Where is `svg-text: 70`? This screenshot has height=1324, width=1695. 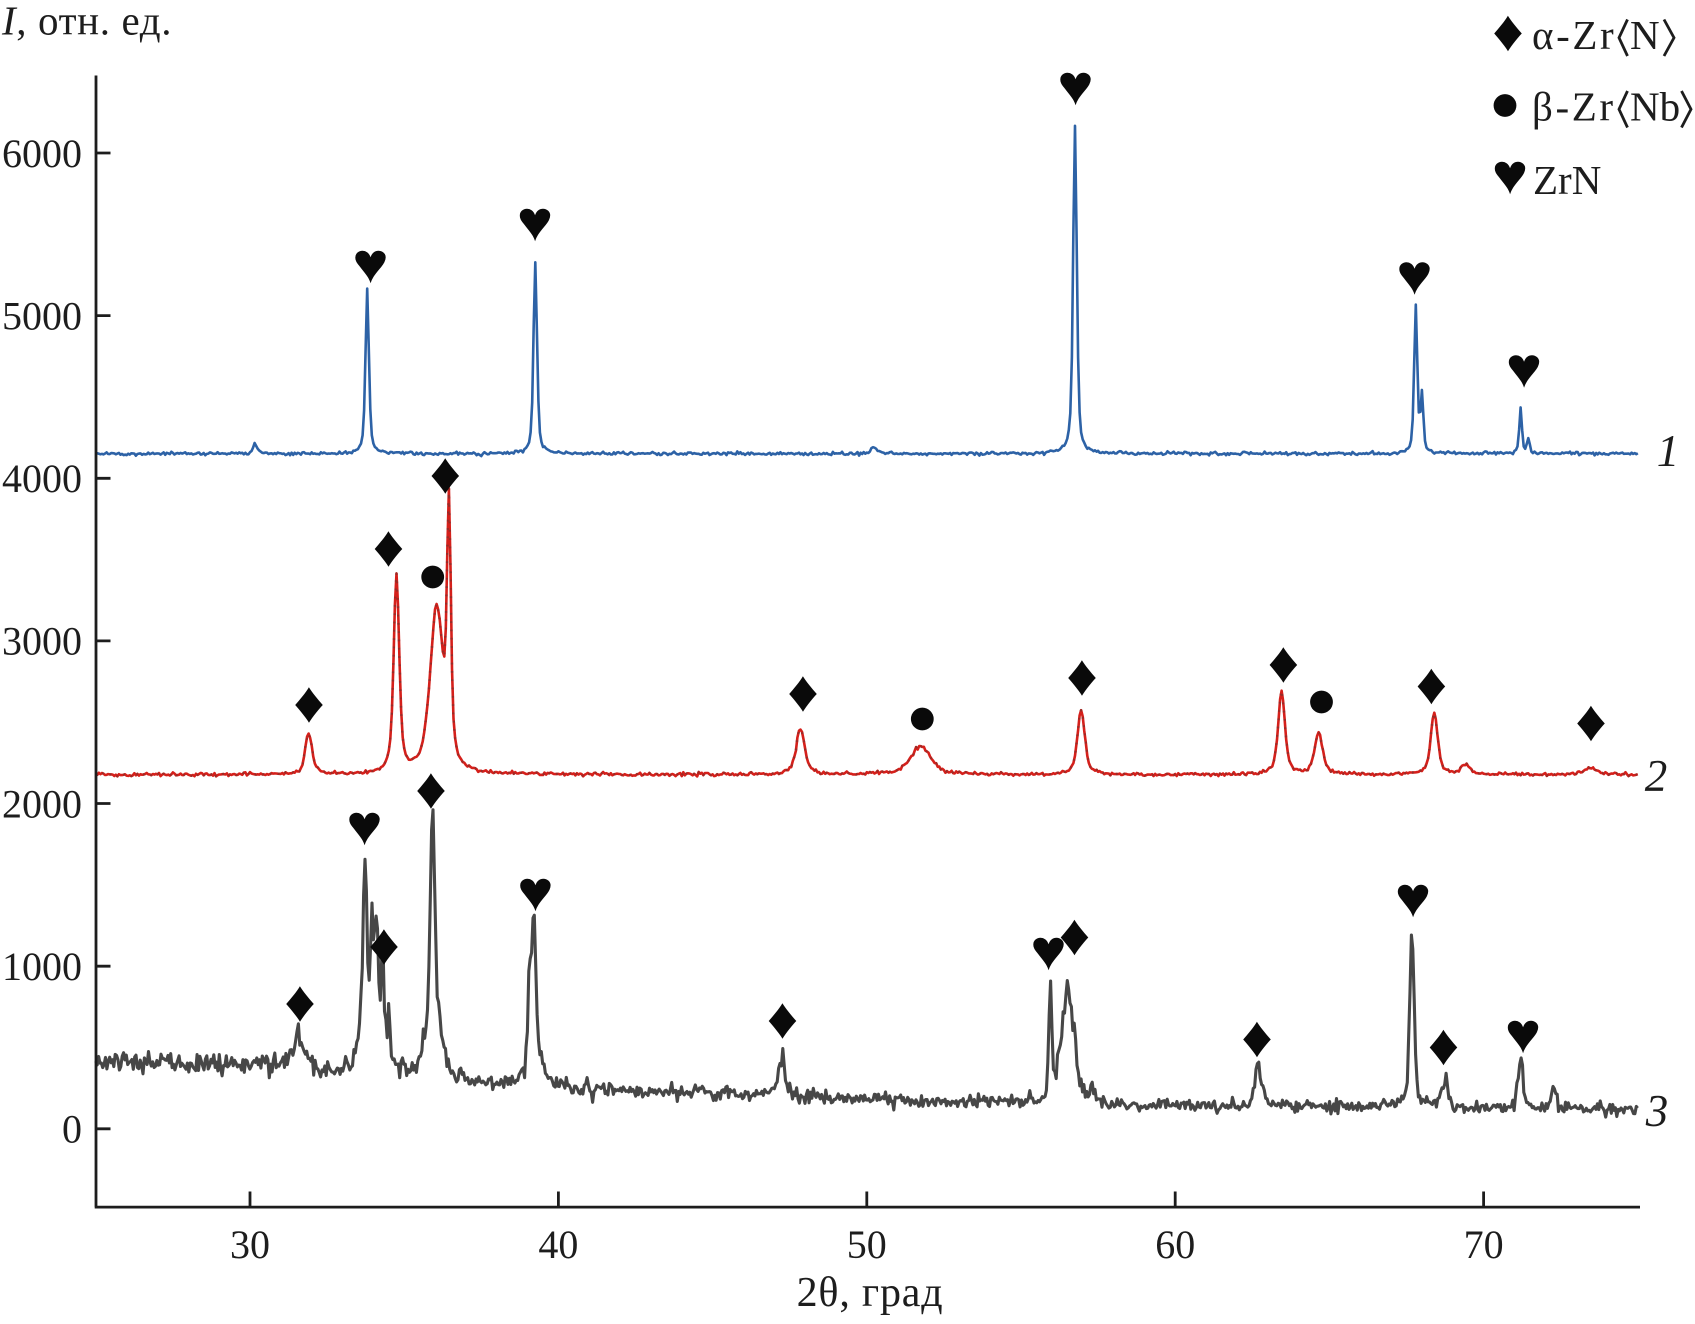
svg-text: 70 is located at coordinates (1484, 1244).